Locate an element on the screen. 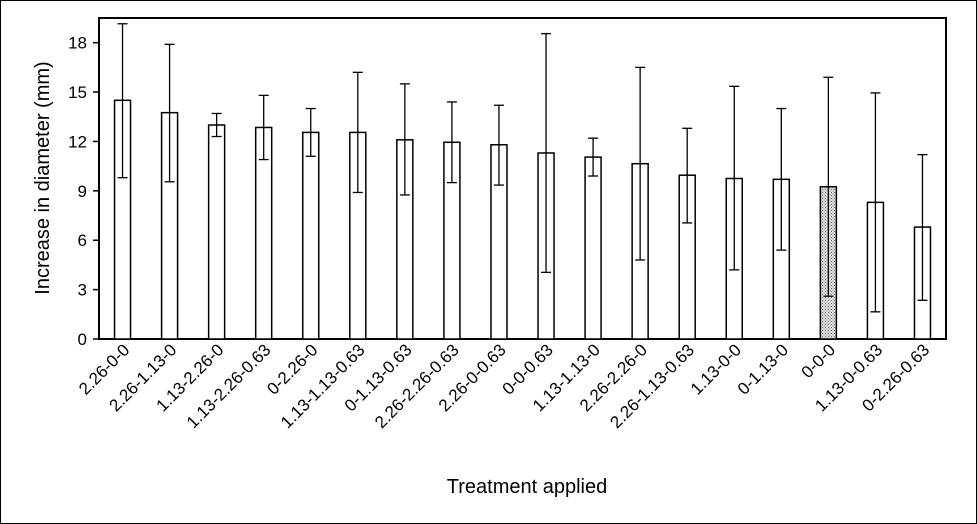  y-axis: 0 3 6 9 12 15 18 is located at coordinates (83, 191).